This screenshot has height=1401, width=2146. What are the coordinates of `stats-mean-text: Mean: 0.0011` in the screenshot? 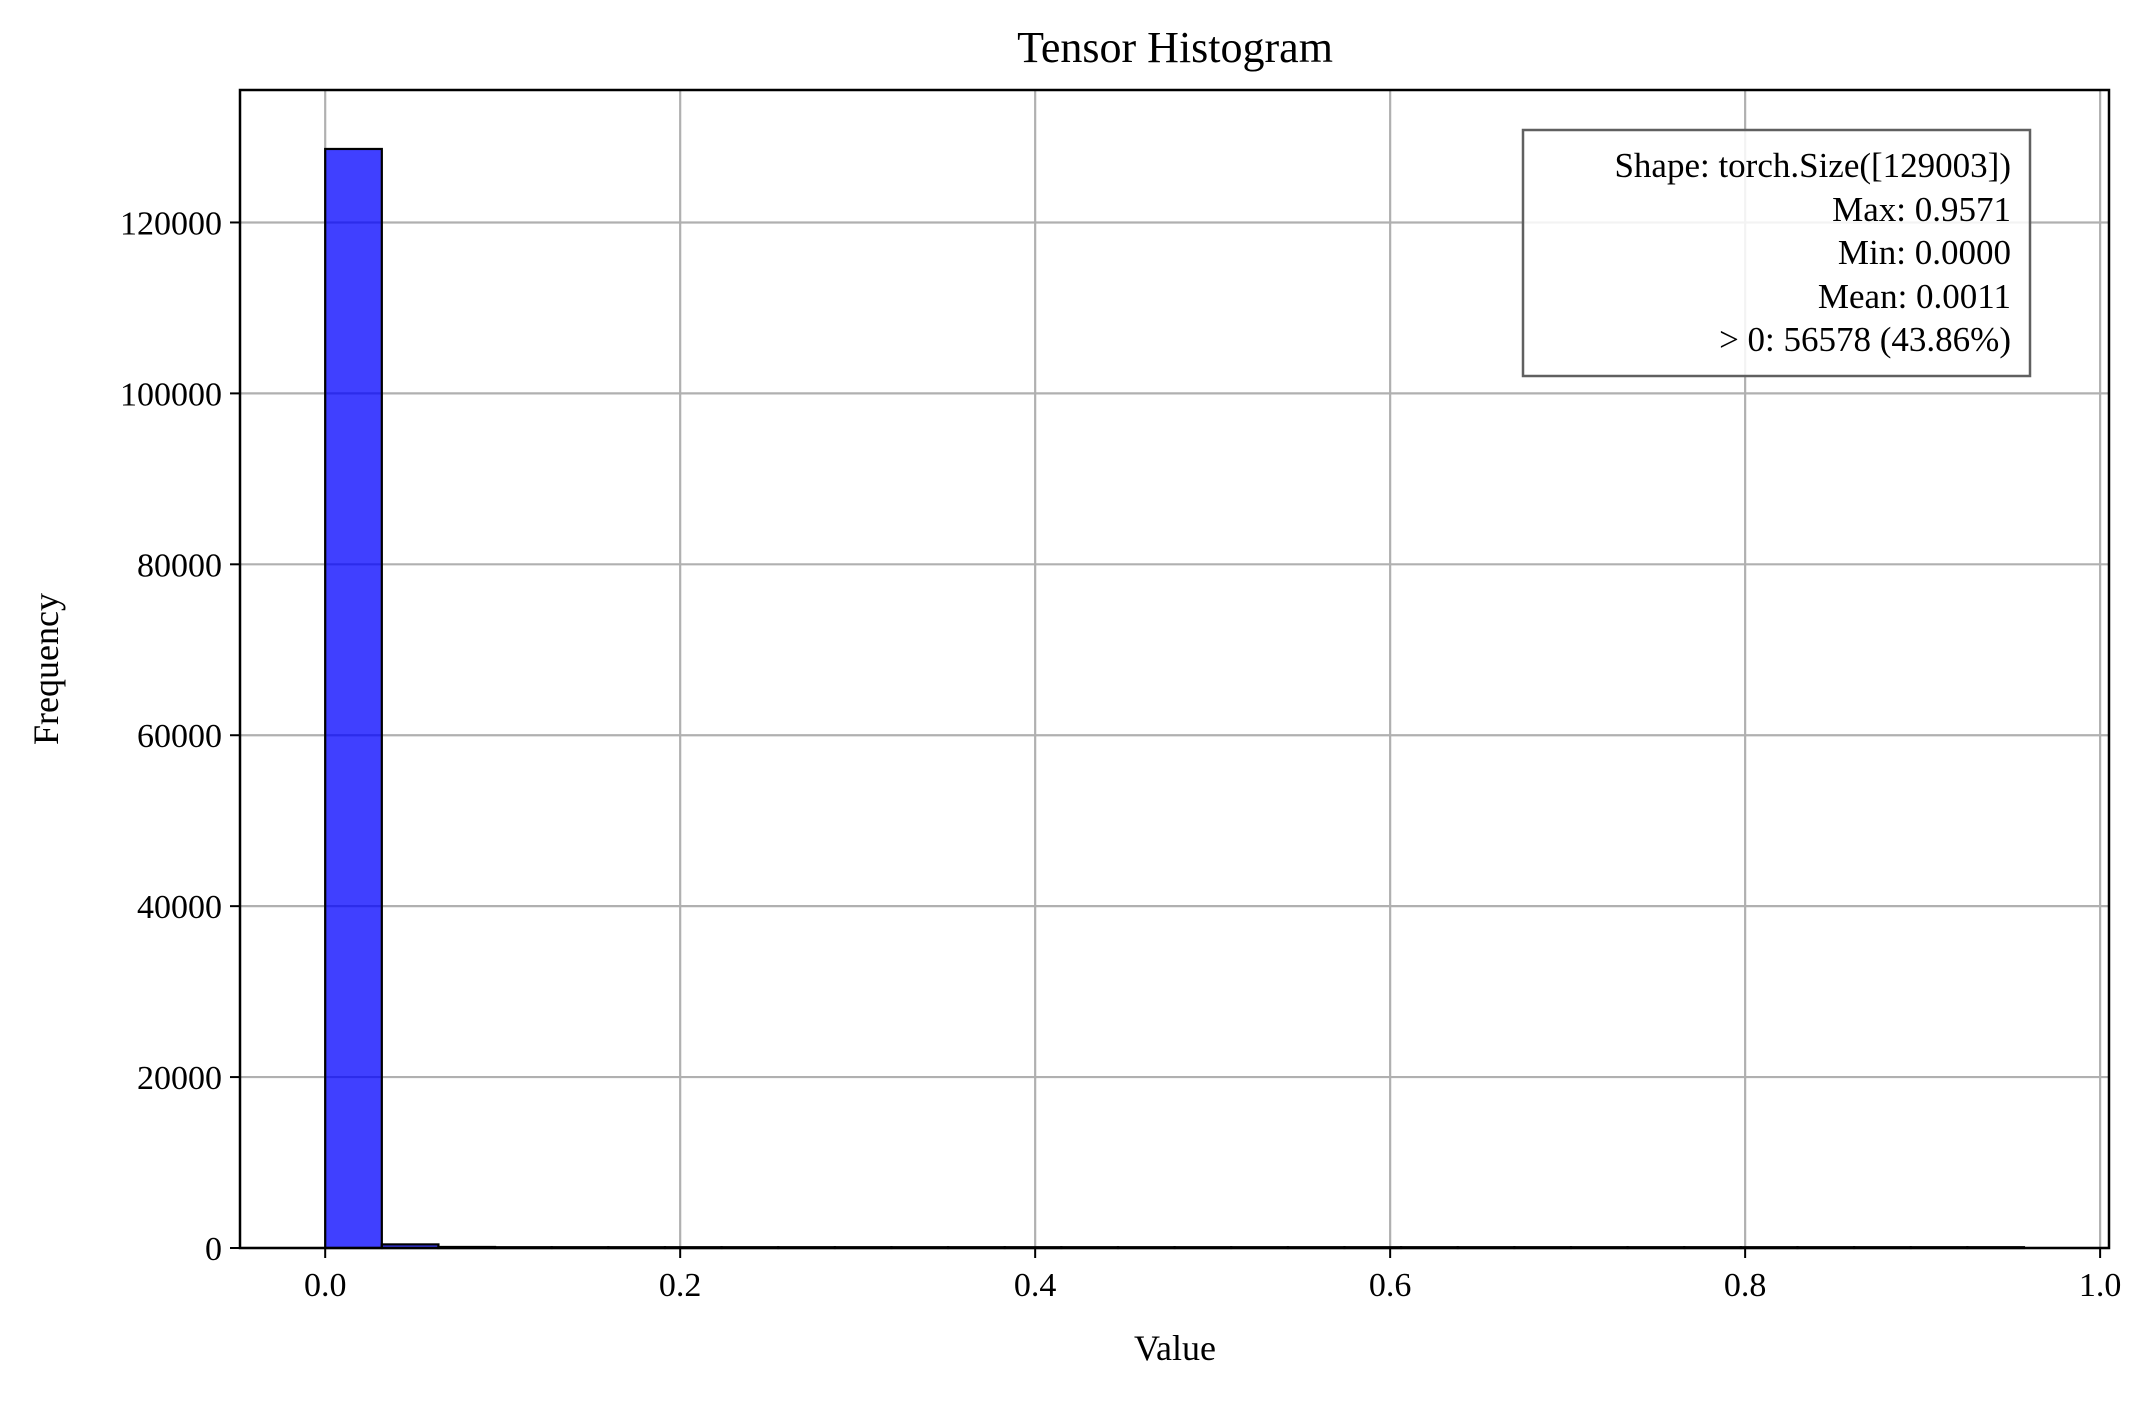 It's located at (1914, 296).